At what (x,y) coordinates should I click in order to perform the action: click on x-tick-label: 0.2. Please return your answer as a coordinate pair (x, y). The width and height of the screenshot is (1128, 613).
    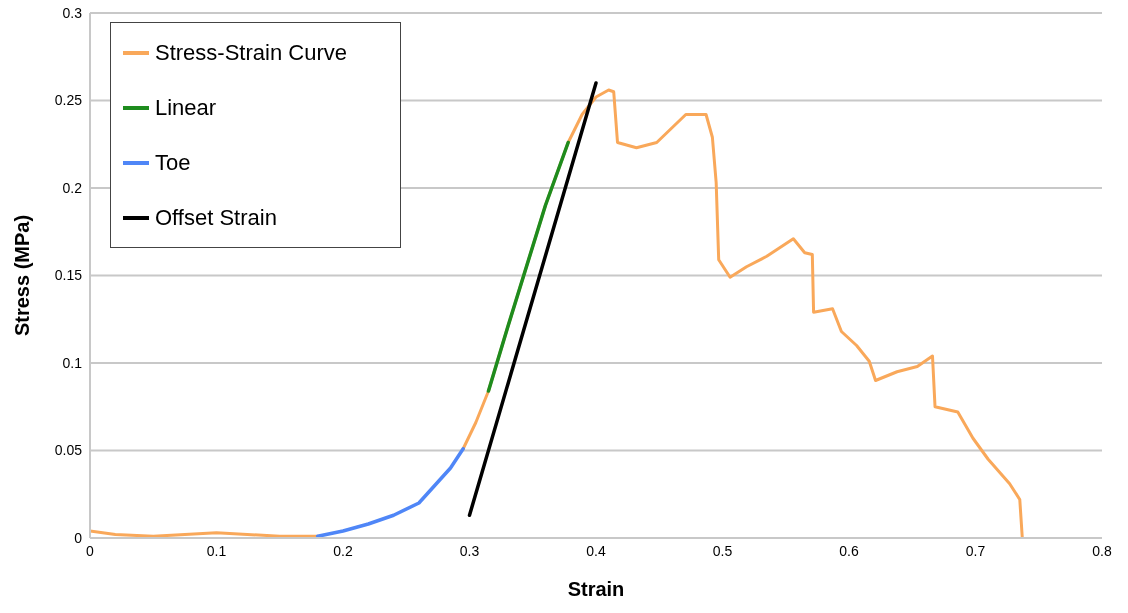
    Looking at the image, I should click on (343, 550).